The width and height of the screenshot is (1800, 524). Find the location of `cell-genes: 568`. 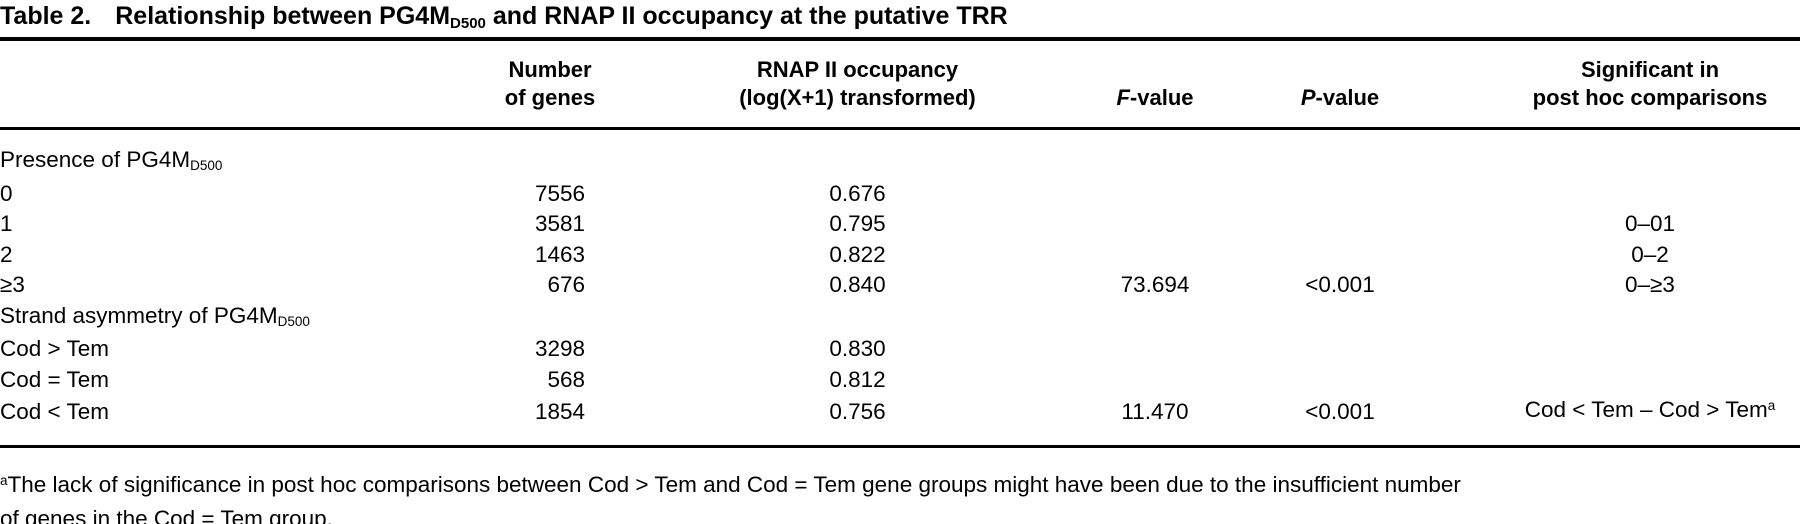

cell-genes: 568 is located at coordinates (566, 379).